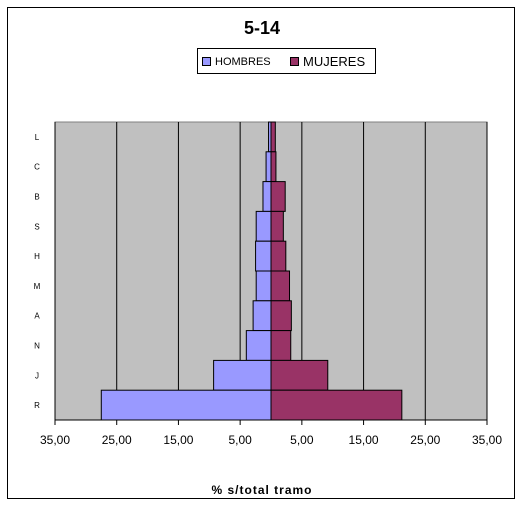 The width and height of the screenshot is (524, 509). Describe the element at coordinates (263, 226) in the screenshot. I see `bar-hombres-s` at that location.